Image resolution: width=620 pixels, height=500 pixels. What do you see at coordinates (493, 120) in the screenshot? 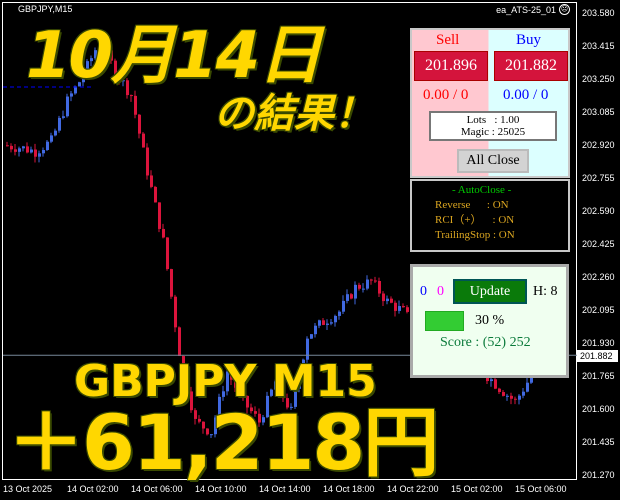
I see `lots-value: Lots : 1.00` at bounding box center [493, 120].